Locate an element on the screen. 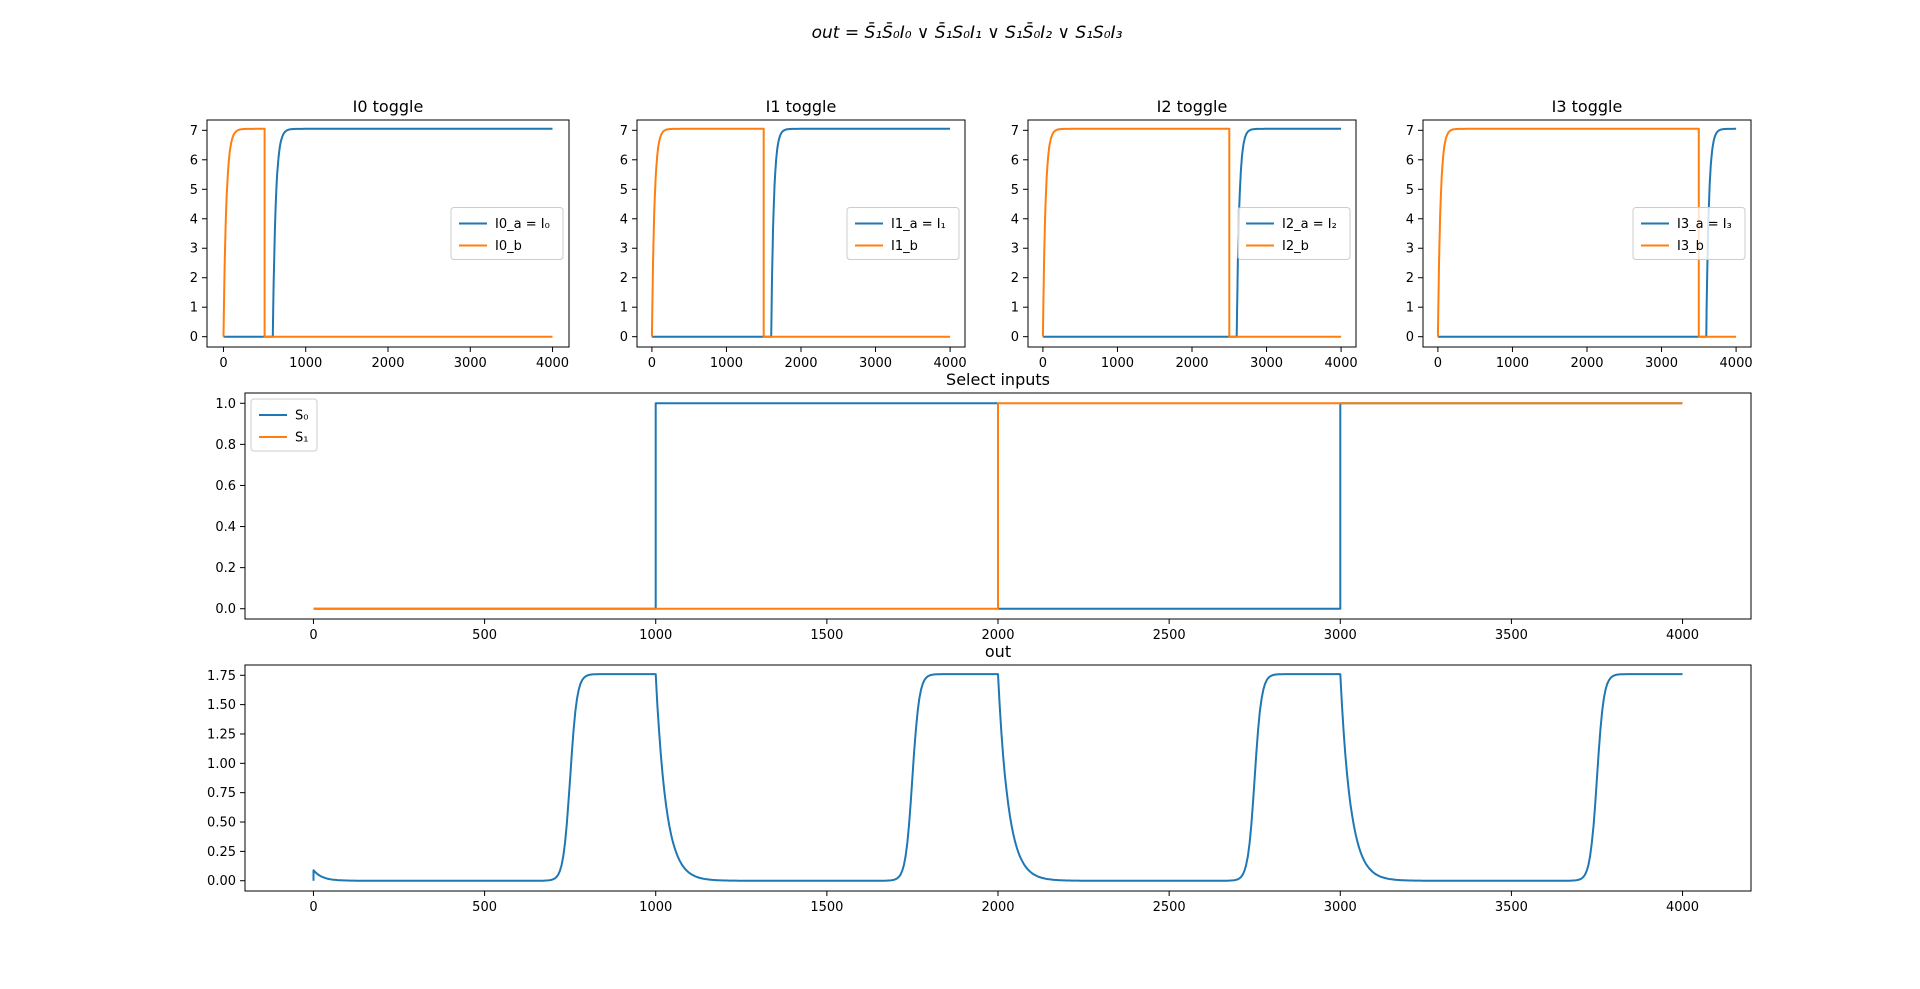  y-tick-label-I2-6: 6 is located at coordinates (1015, 160).